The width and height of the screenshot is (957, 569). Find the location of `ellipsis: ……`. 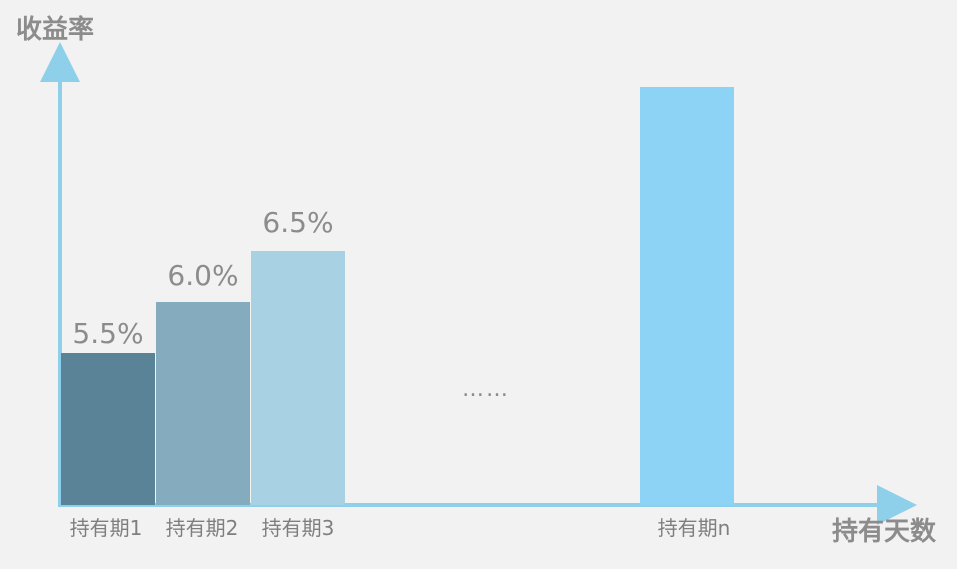

ellipsis: …… is located at coordinates (486, 389).